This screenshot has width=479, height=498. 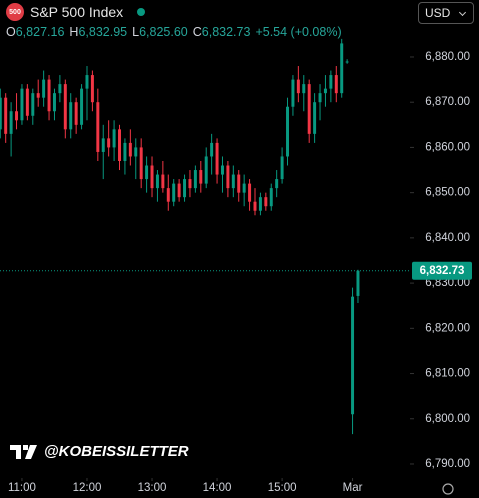 I want to click on header: 500 S&P 500 Index, so click(x=76, y=12).